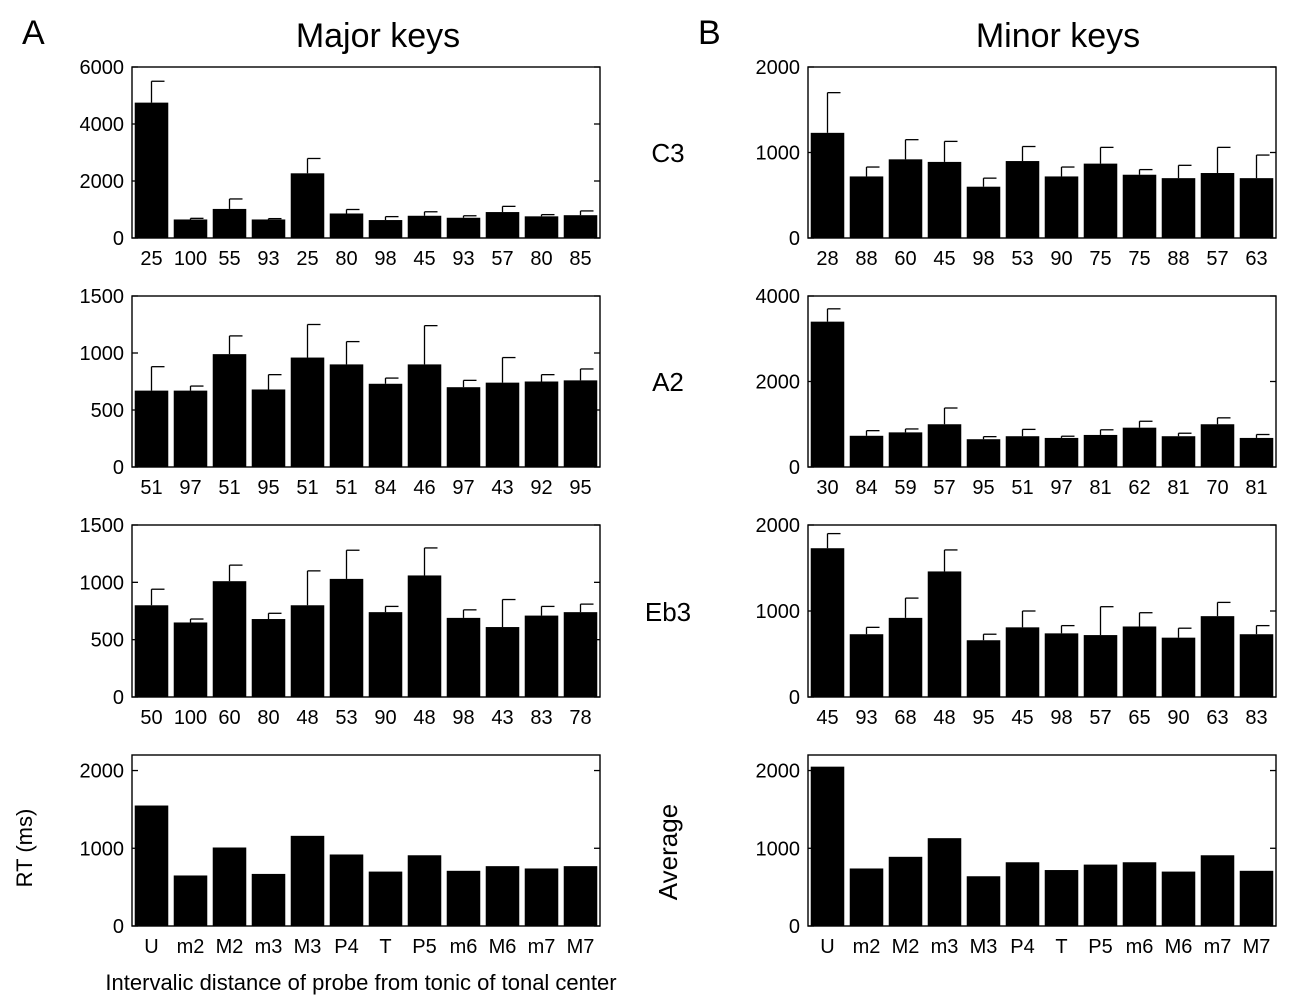 The image size is (1298, 998). Describe the element at coordinates (1217, 259) in the screenshot. I see `x-tick-label: 57` at that location.